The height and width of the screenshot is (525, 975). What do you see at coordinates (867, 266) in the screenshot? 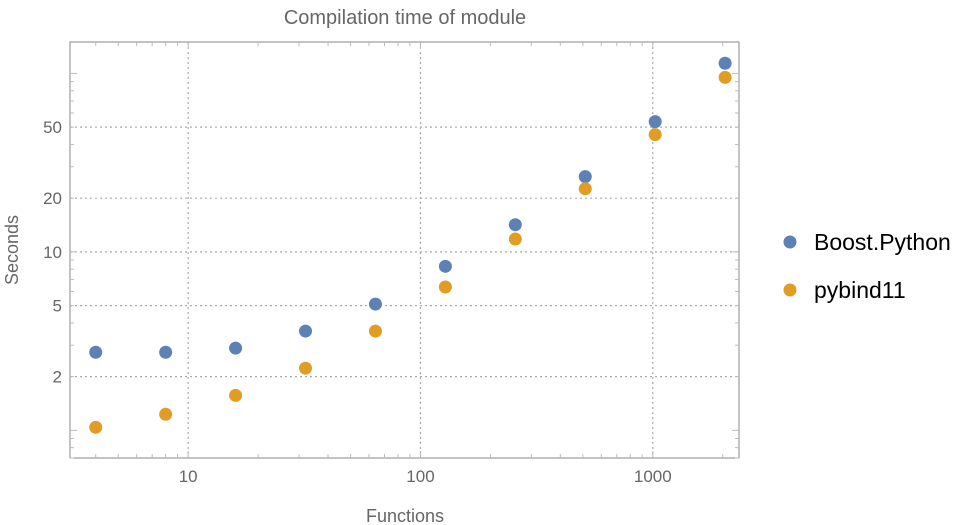
I see `legend: Boost.Python pybind11` at bounding box center [867, 266].